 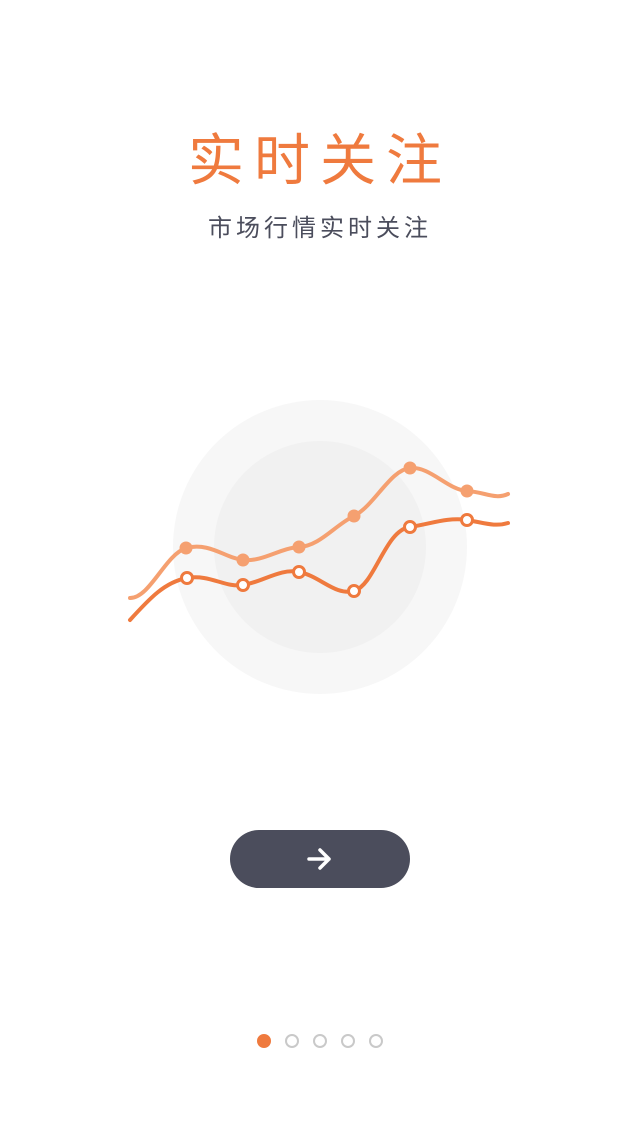 I want to click on upper-trend-points, so click(x=326, y=514).